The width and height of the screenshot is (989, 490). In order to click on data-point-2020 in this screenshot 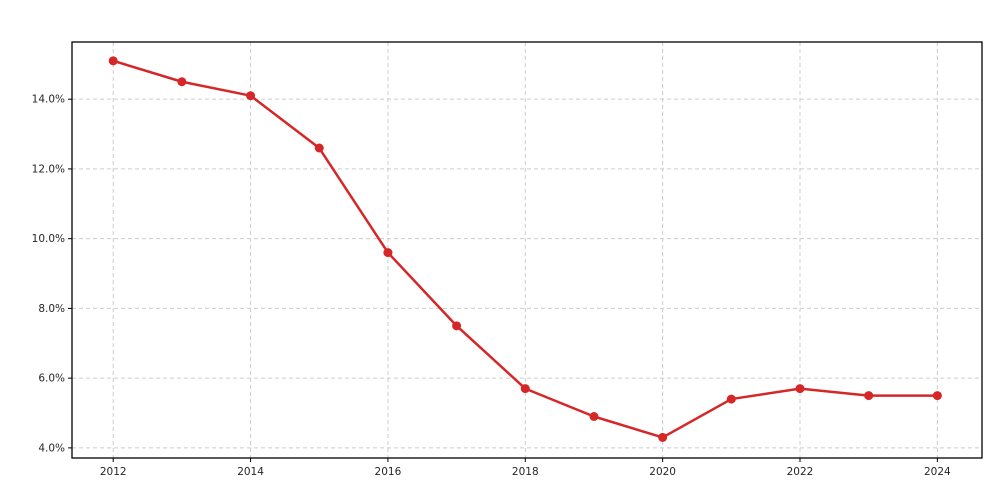, I will do `click(663, 437)`.